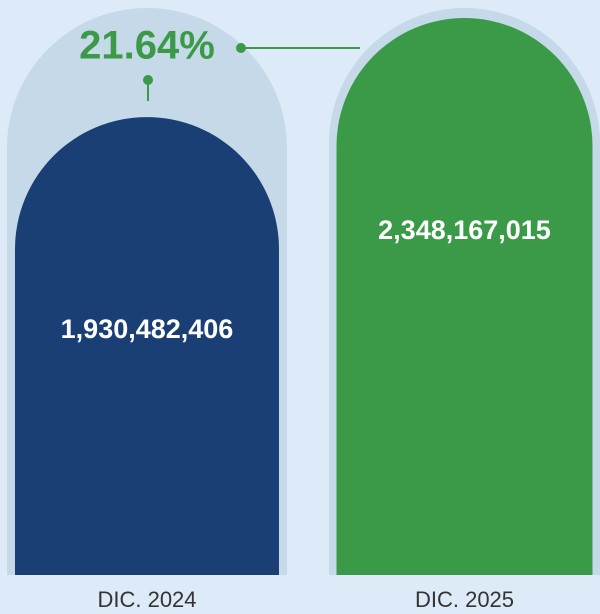 The width and height of the screenshot is (600, 614). Describe the element at coordinates (146, 599) in the screenshot. I see `x-tick-label: DIC. 2024` at that location.